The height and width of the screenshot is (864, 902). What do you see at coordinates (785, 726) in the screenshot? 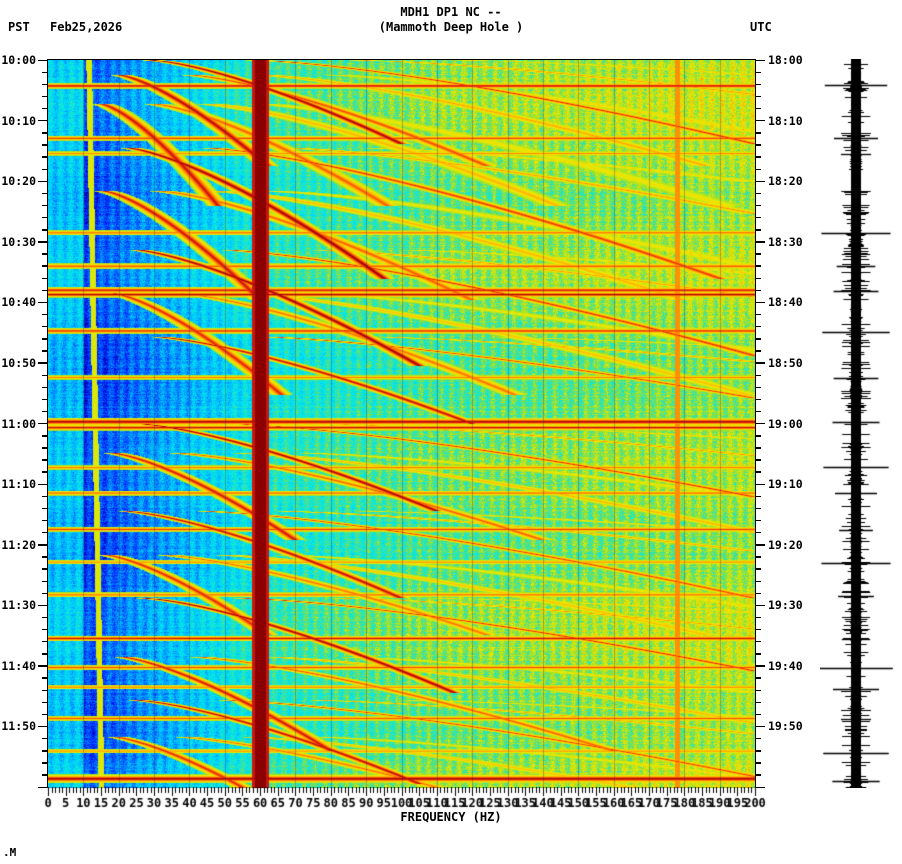
I see `utc-time-tick-label: 19:50` at bounding box center [785, 726].